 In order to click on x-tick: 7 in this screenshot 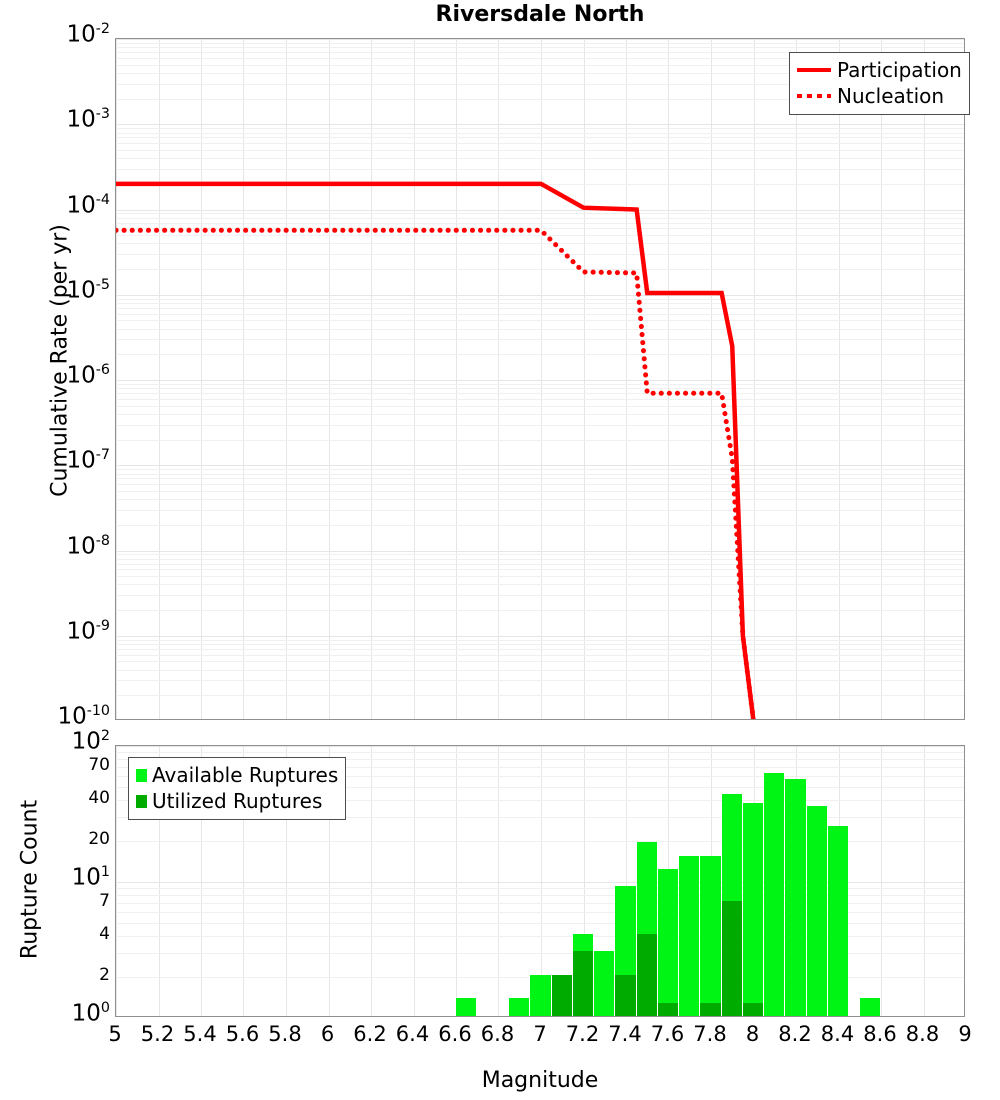, I will do `click(540, 1034)`.